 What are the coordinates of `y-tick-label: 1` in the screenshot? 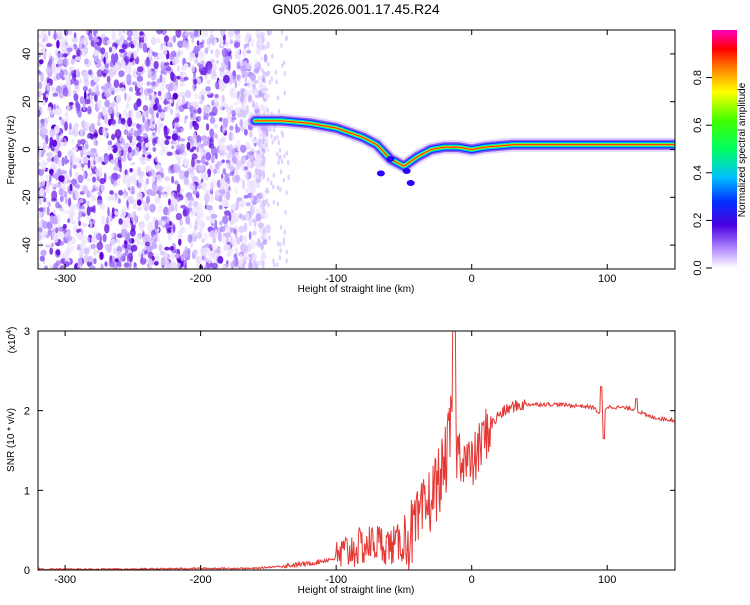 It's located at (27, 491).